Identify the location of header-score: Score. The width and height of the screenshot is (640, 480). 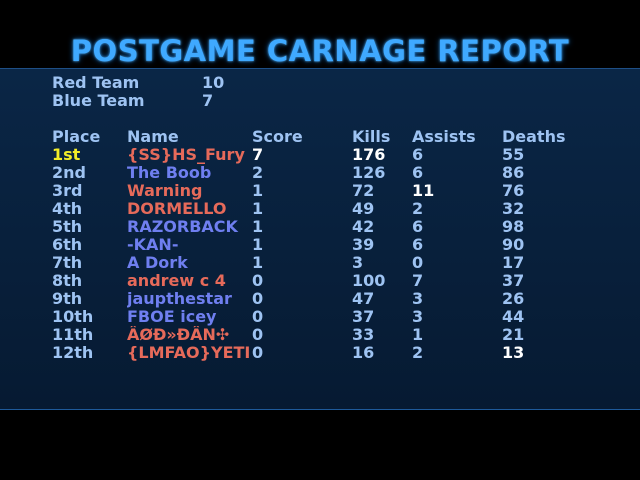
(277, 136).